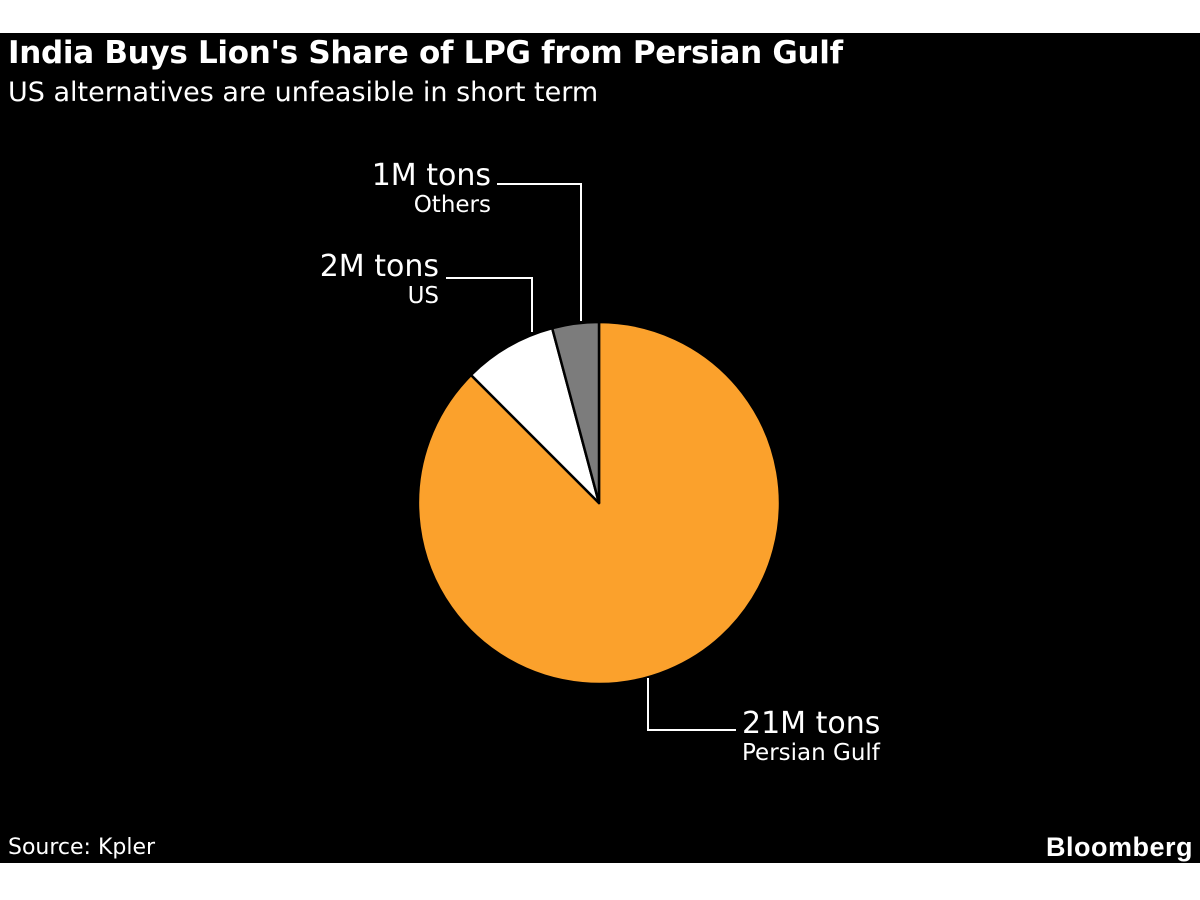  Describe the element at coordinates (431, 175) in the screenshot. I see `callout-value-others: 1M tons` at that location.